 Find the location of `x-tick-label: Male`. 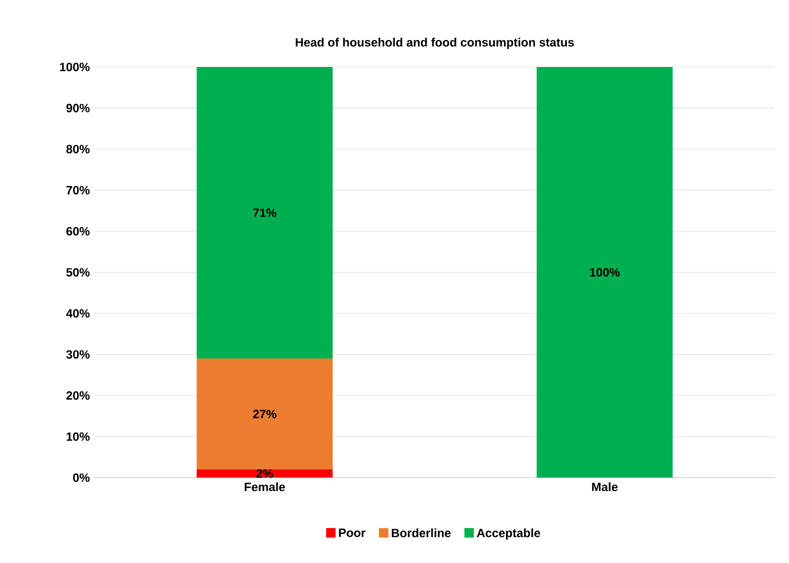

x-tick-label: Male is located at coordinates (605, 487).